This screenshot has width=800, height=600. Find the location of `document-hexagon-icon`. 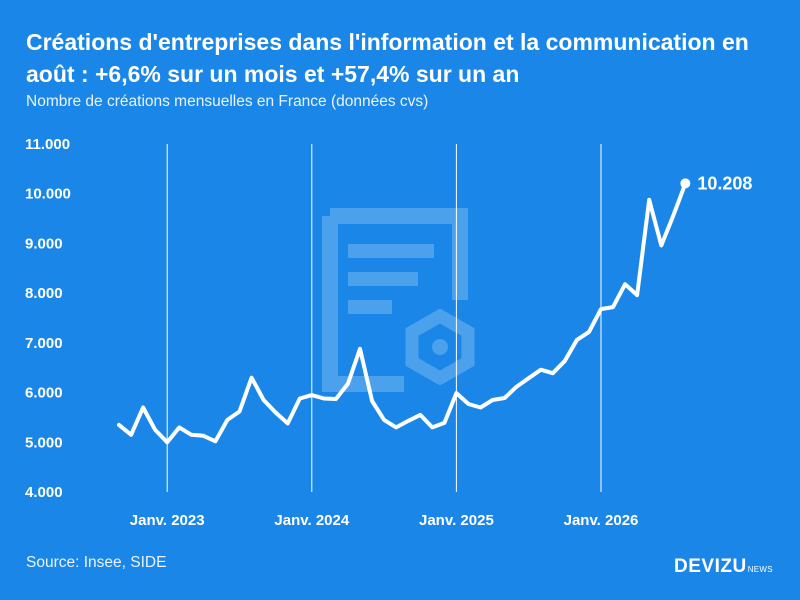

document-hexagon-icon is located at coordinates (398, 300).